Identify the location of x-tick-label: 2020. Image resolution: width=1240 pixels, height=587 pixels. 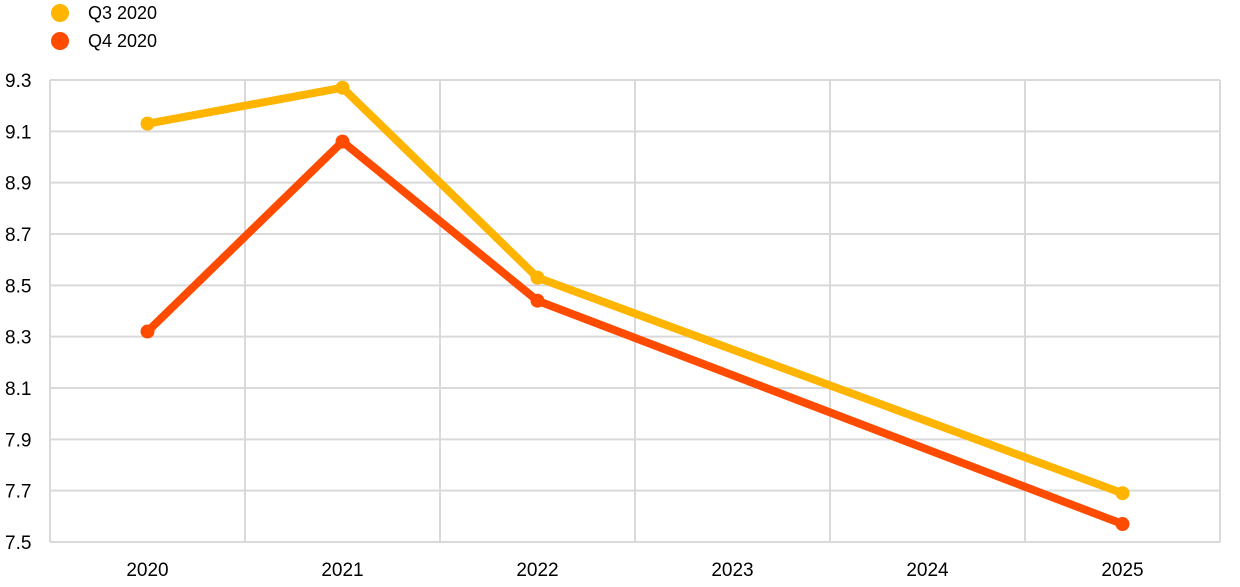
(147, 570).